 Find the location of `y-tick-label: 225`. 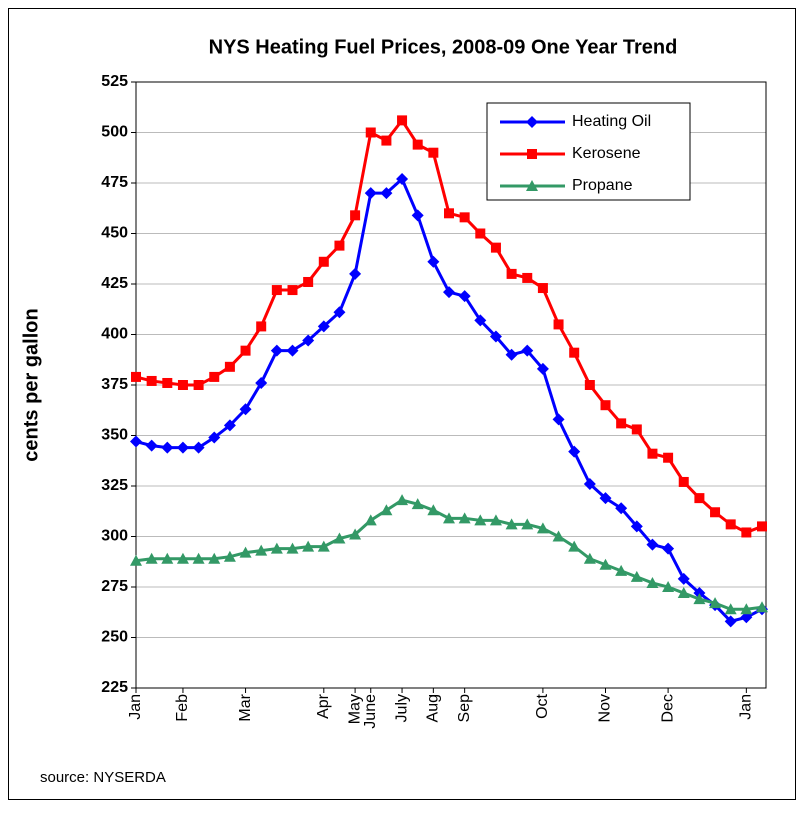

y-tick-label: 225 is located at coordinates (114, 687).